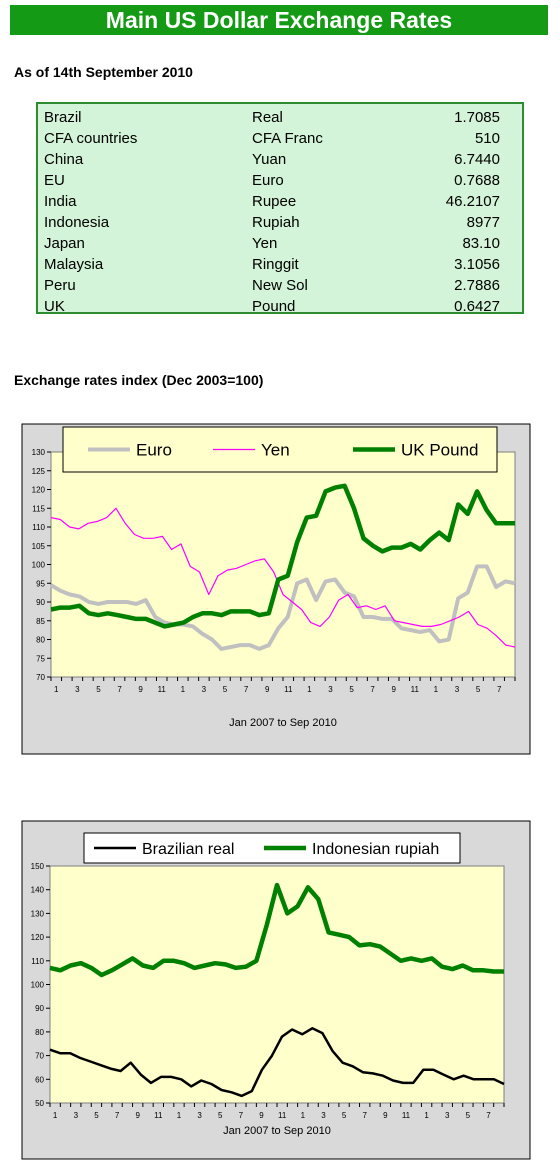  I want to click on y-tick-label: 85, so click(40, 621).